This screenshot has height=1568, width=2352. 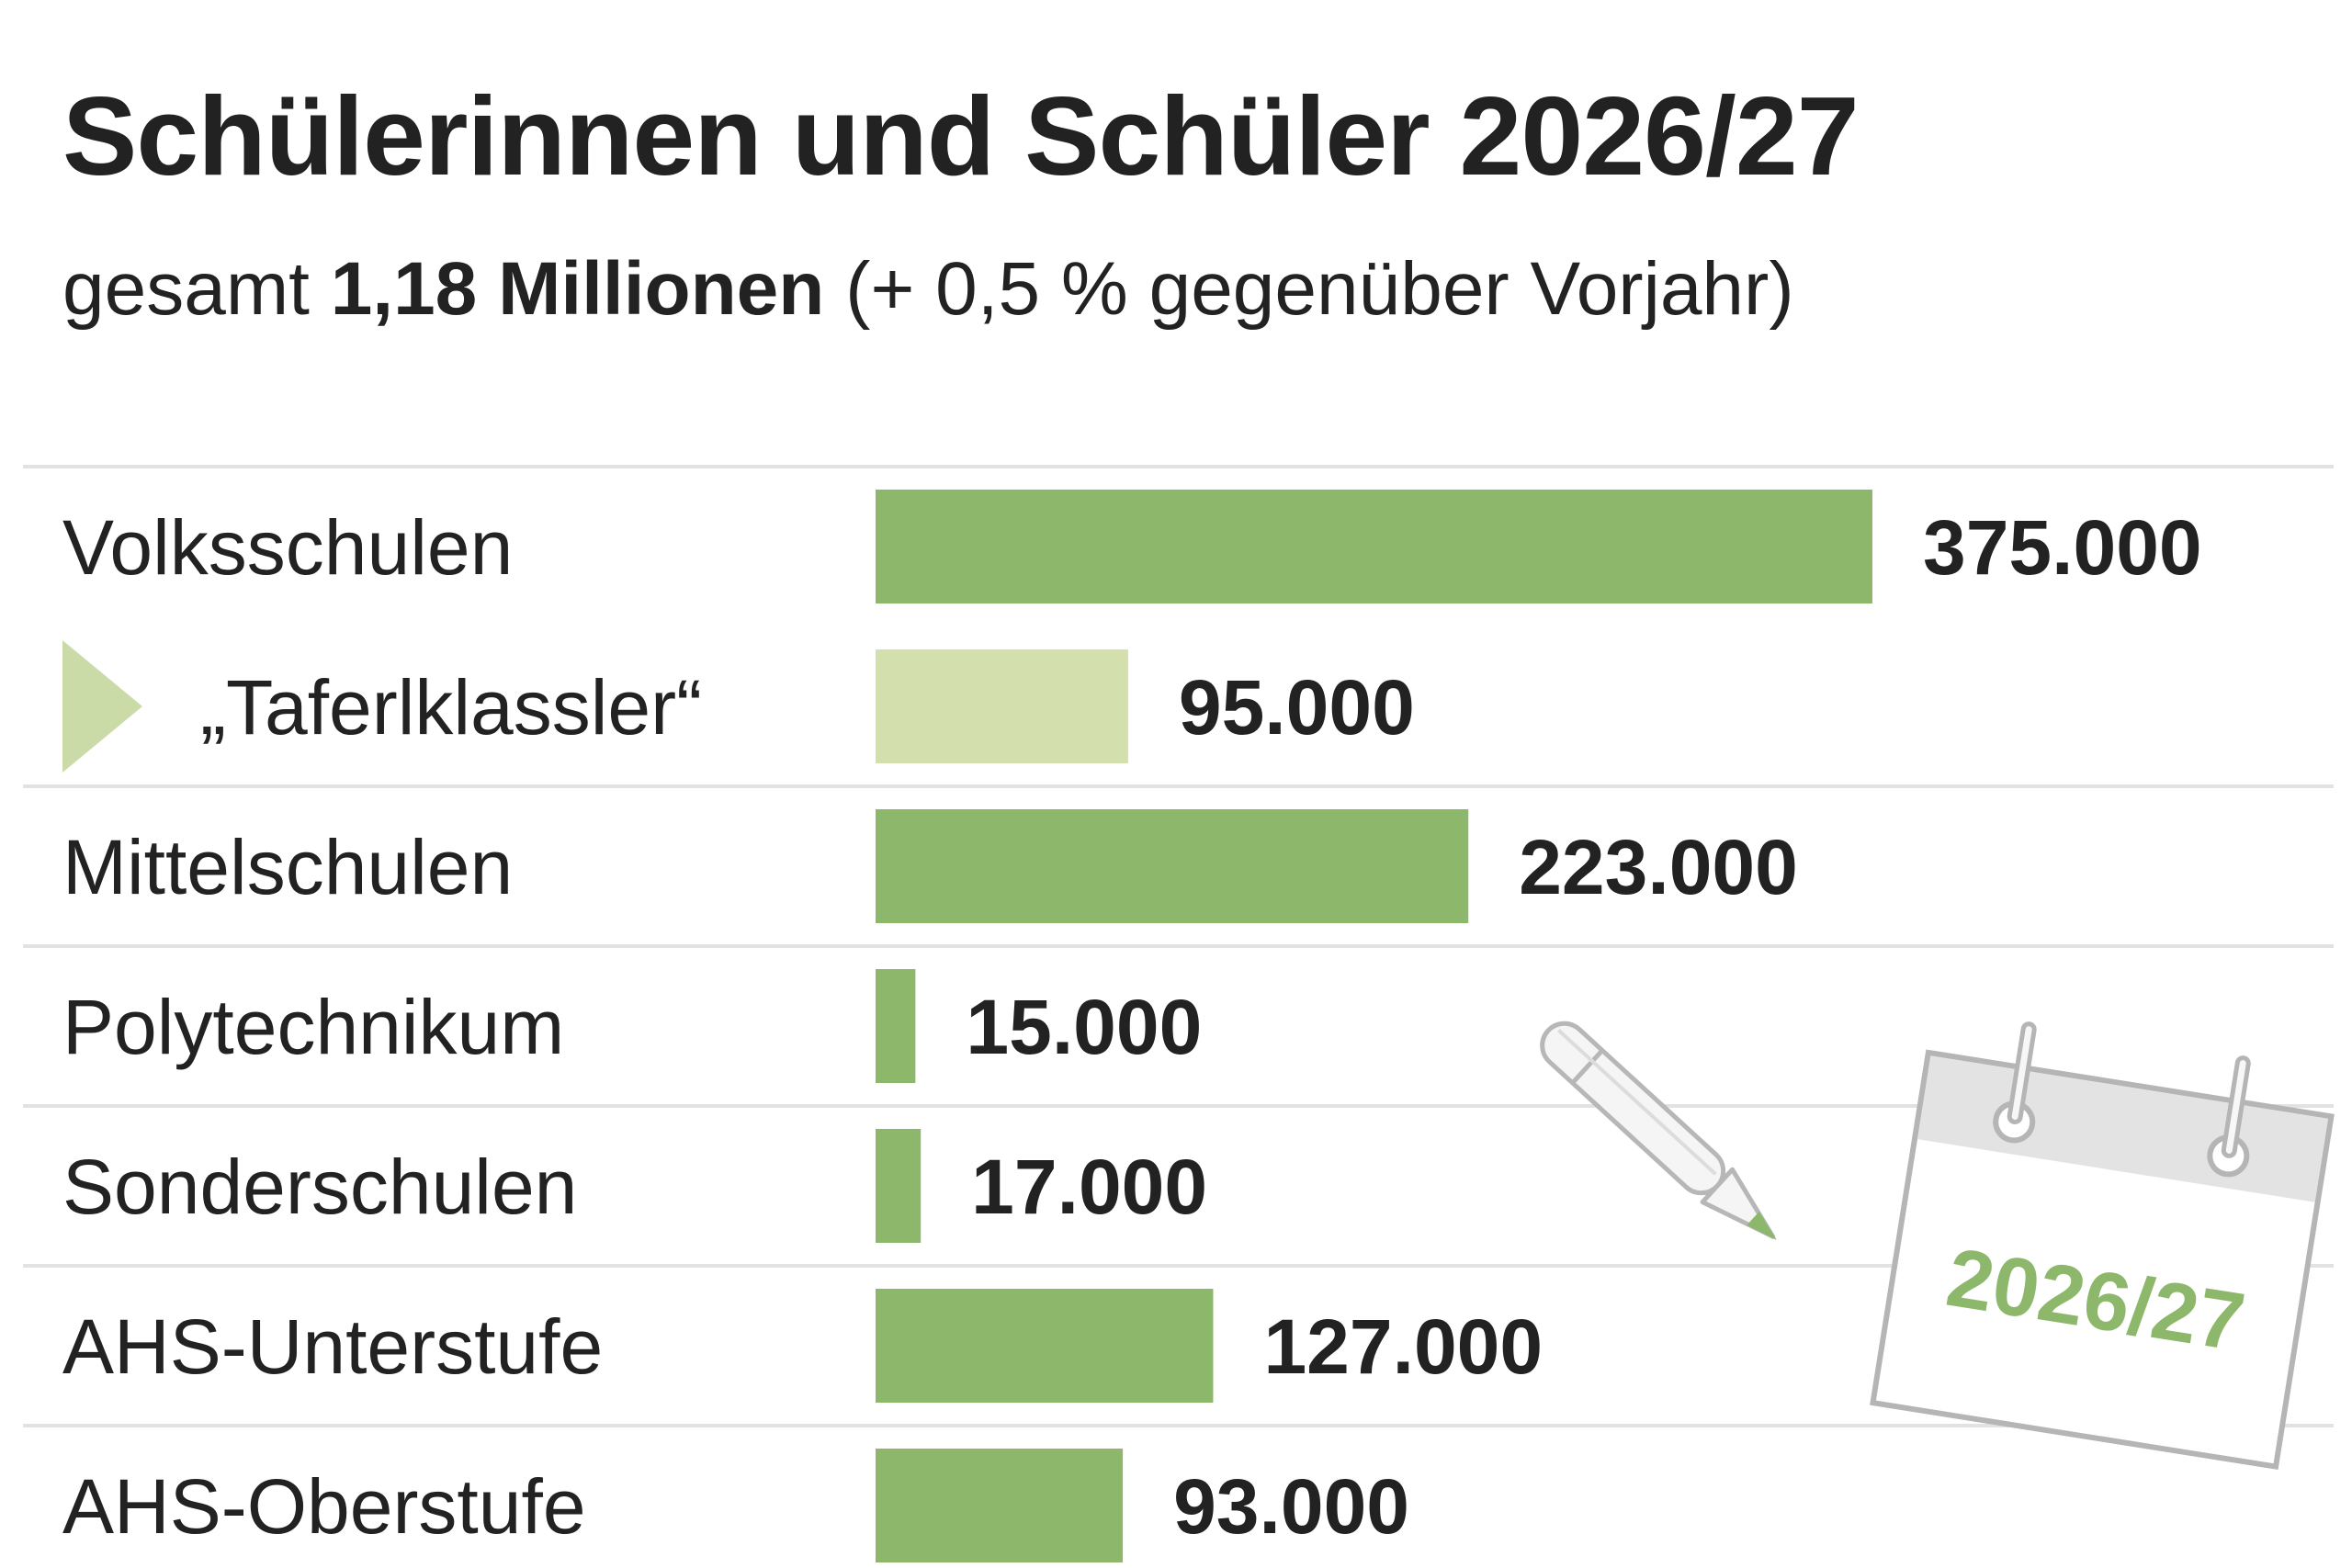 I want to click on pencil-icon, so click(x=1658, y=1130).